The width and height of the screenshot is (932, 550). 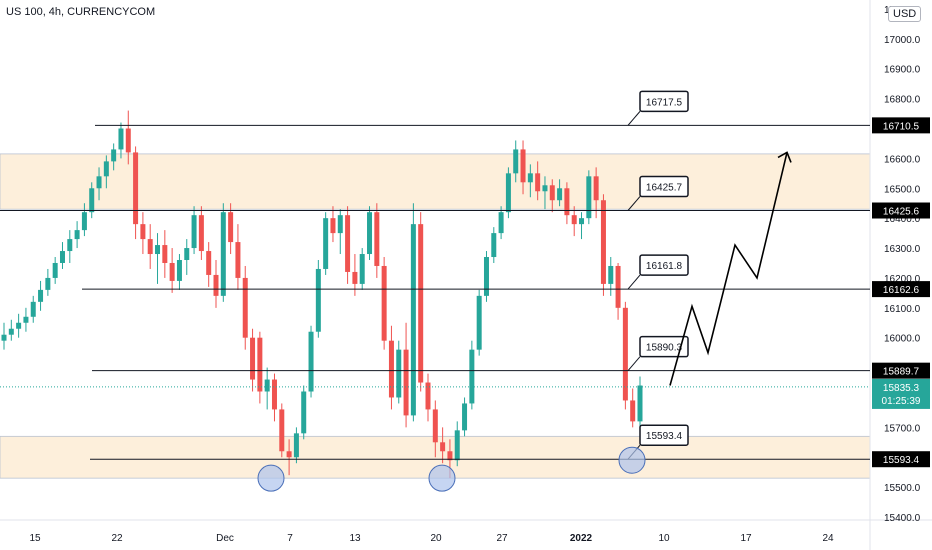 I want to click on price-callout-label: 16717.5, so click(x=664, y=102).